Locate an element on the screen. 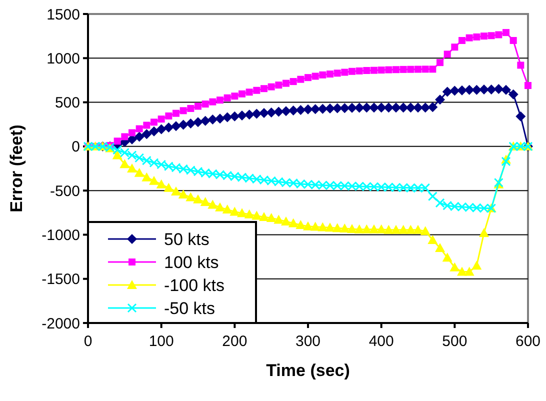  legend-label: -100 kts is located at coordinates (194, 285).